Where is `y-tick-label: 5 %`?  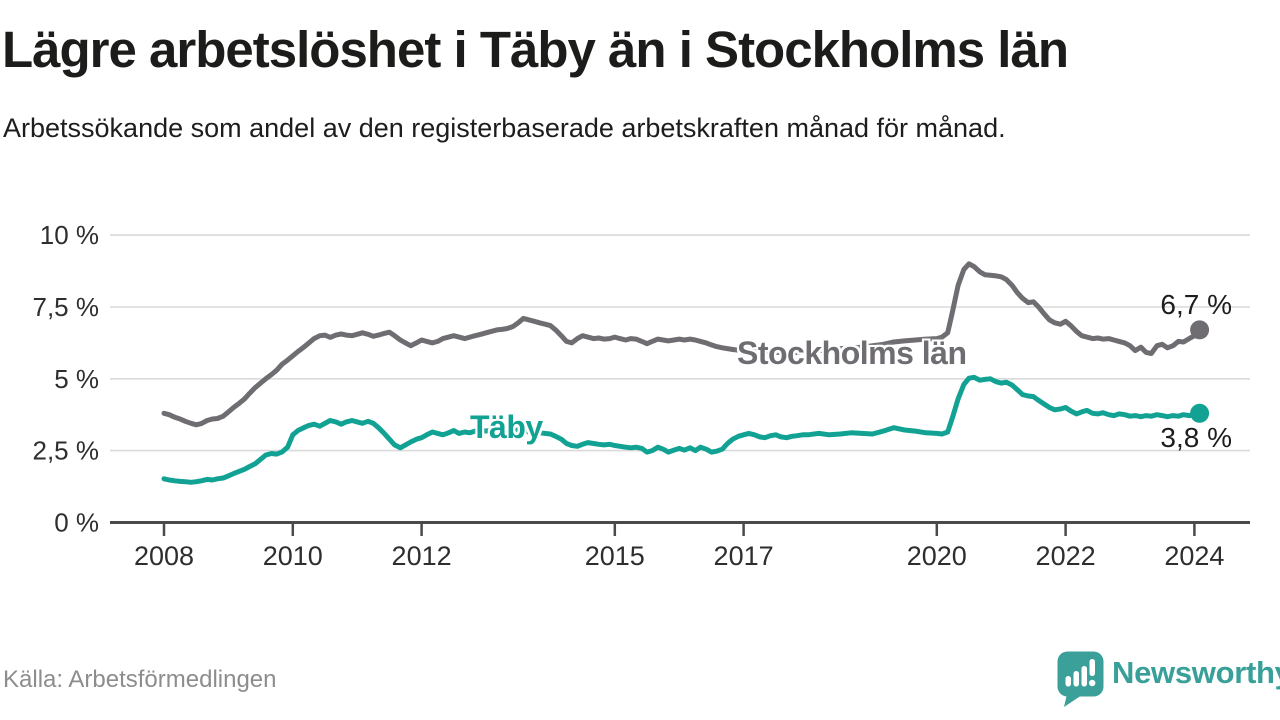
y-tick-label: 5 % is located at coordinates (76, 379).